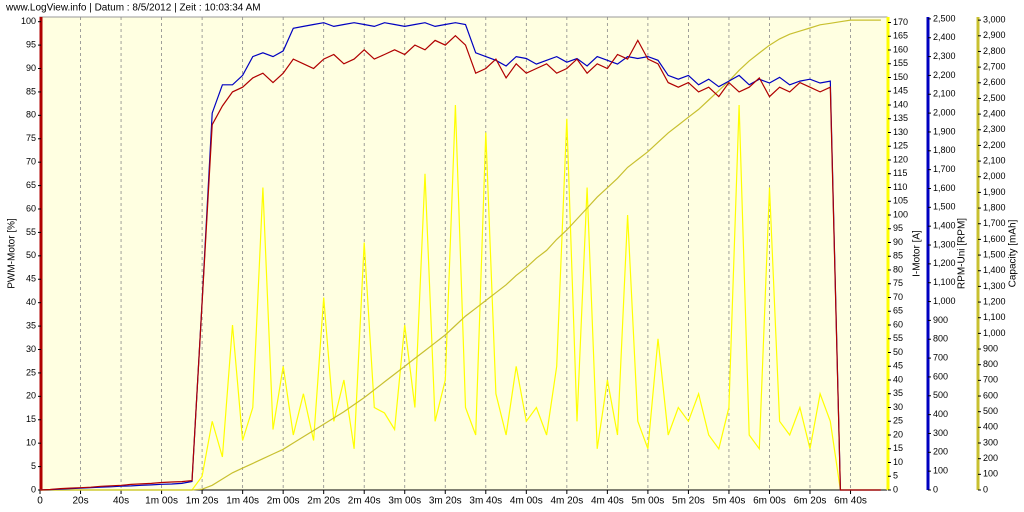 The height and width of the screenshot is (512, 1024). I want to click on y-tick-label: 1,200, so click(994, 301).